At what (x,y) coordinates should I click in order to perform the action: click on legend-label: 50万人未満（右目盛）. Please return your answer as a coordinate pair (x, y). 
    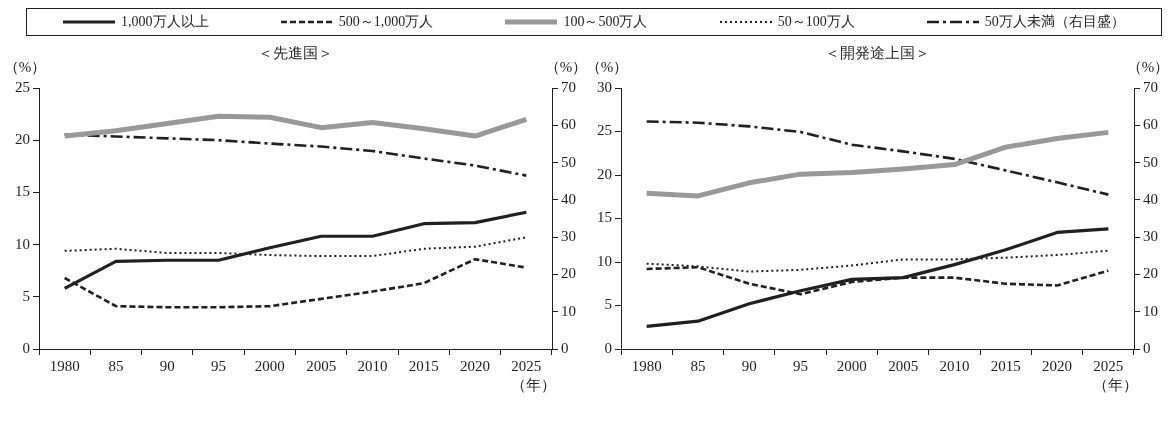
    Looking at the image, I should click on (1054, 22).